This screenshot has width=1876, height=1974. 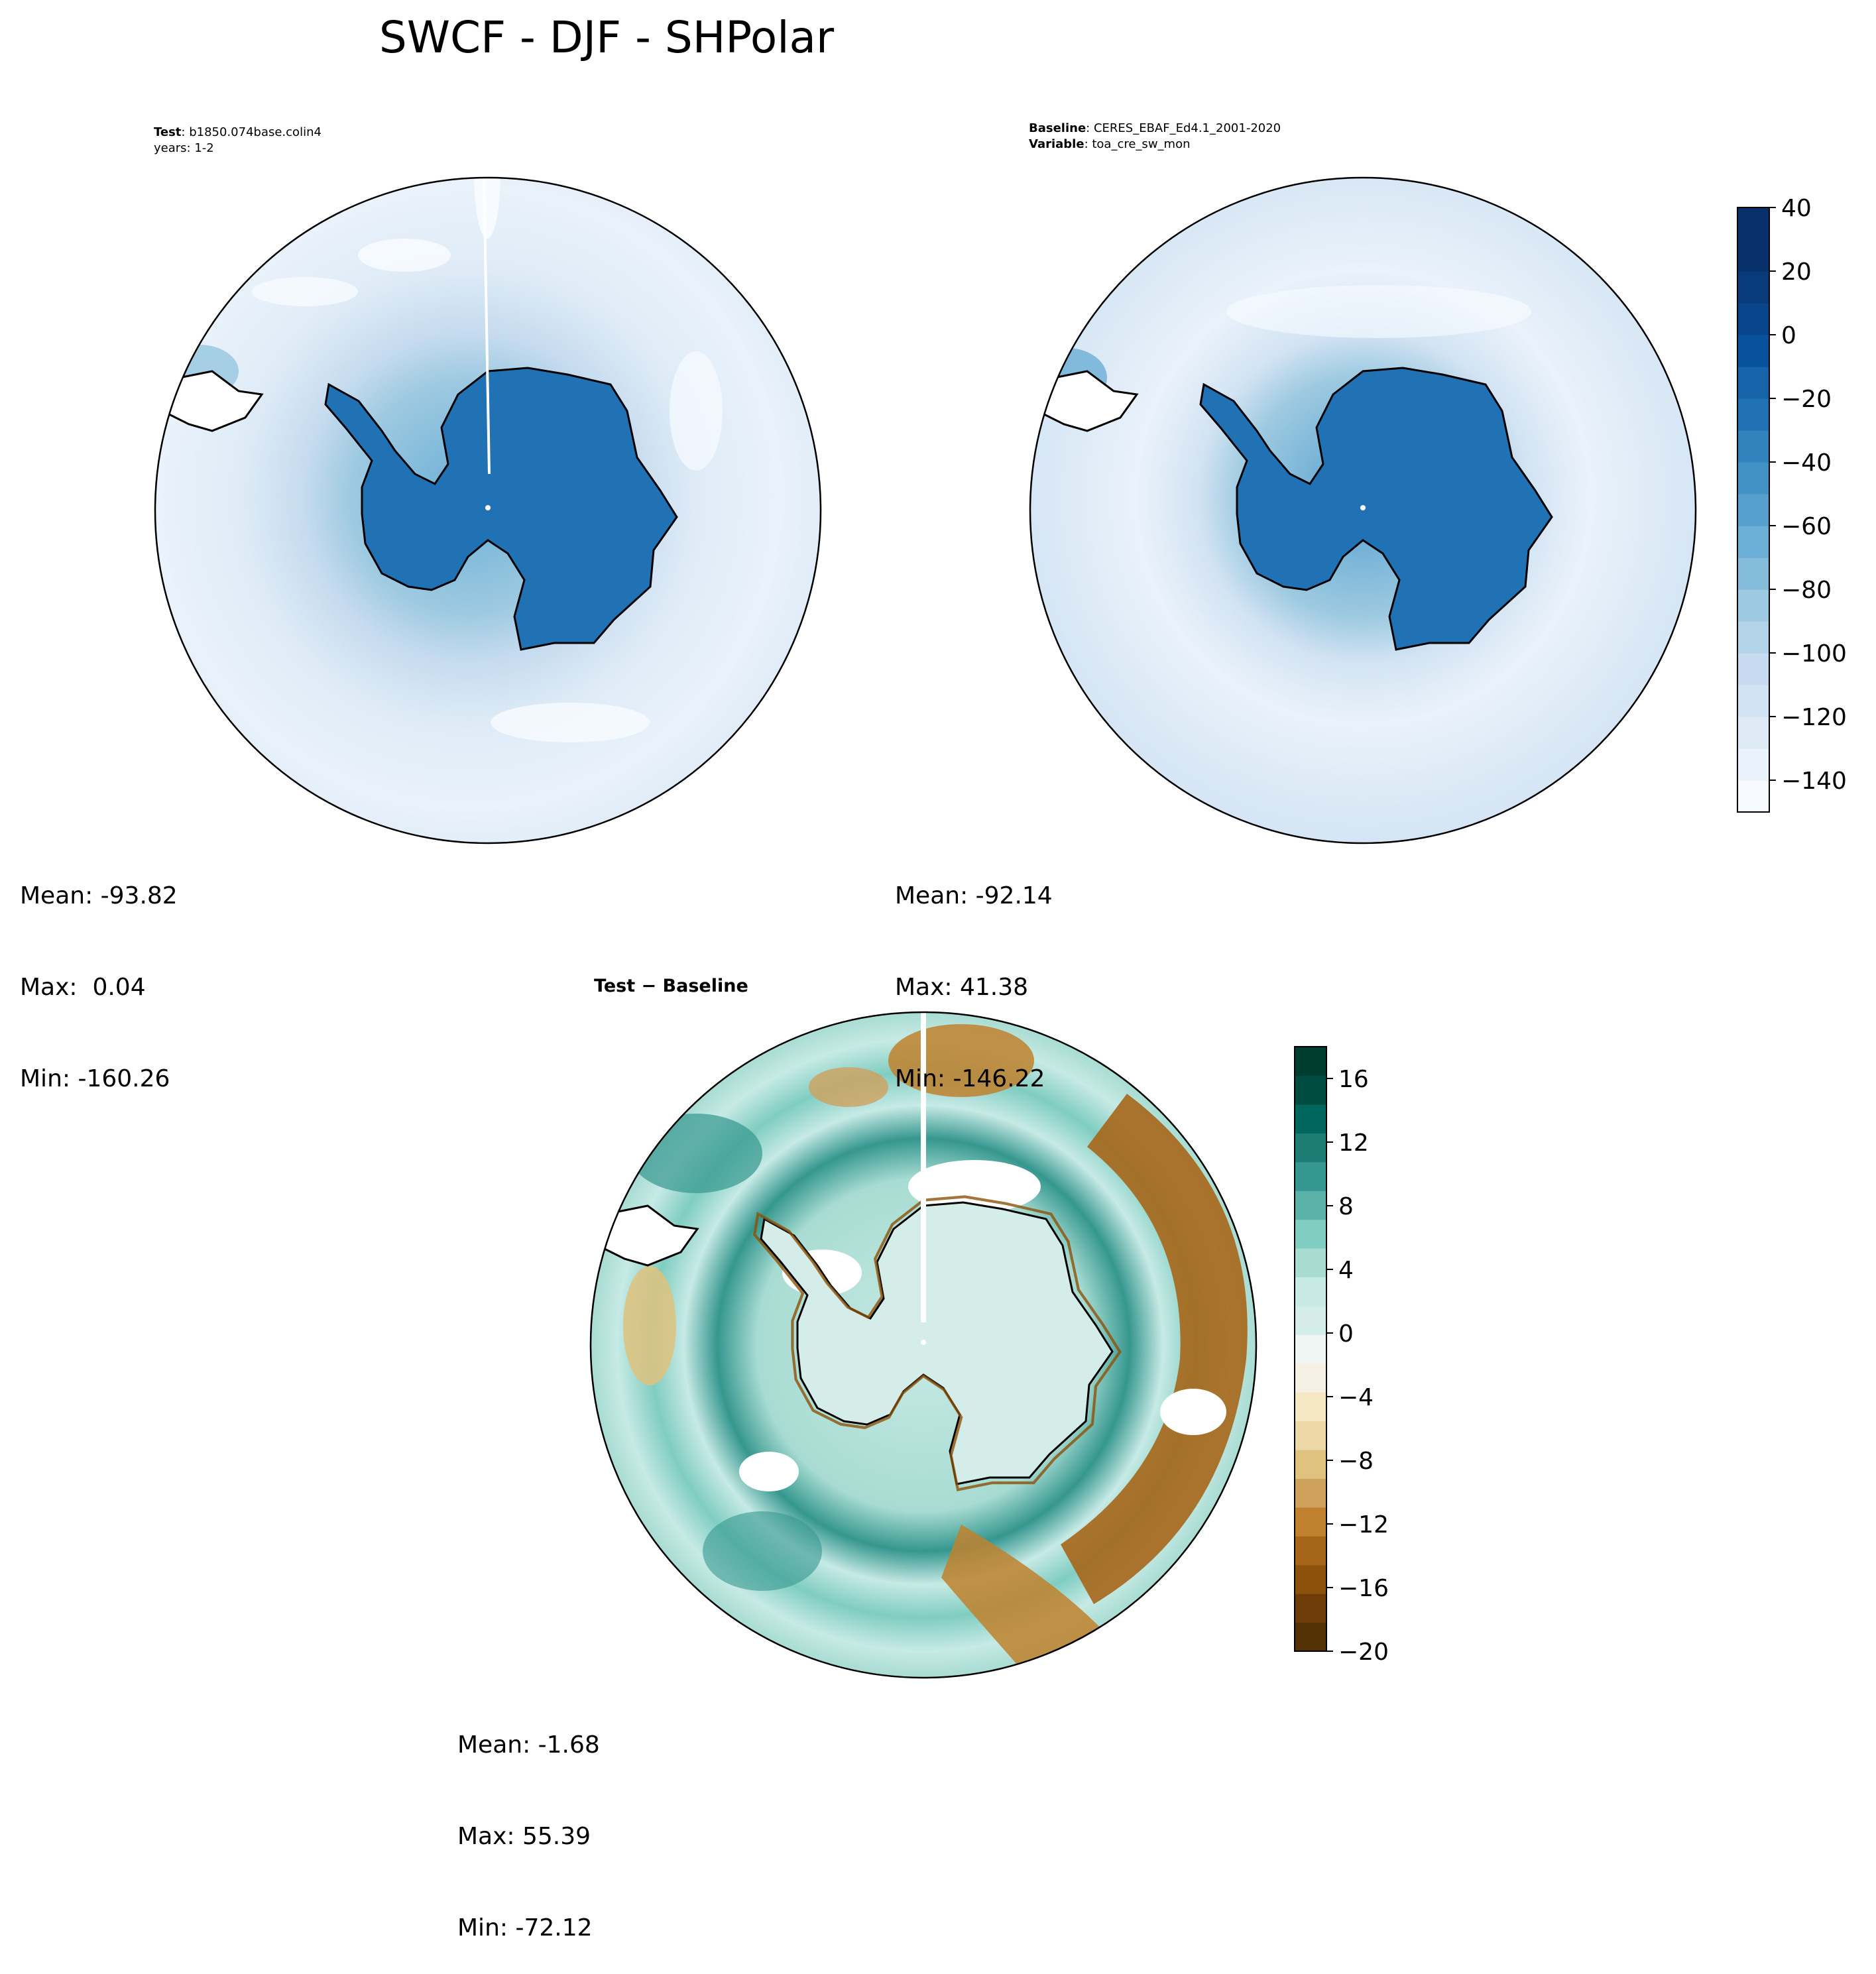 What do you see at coordinates (1091, 401) in the screenshot?
I see `baseline-south-america` at bounding box center [1091, 401].